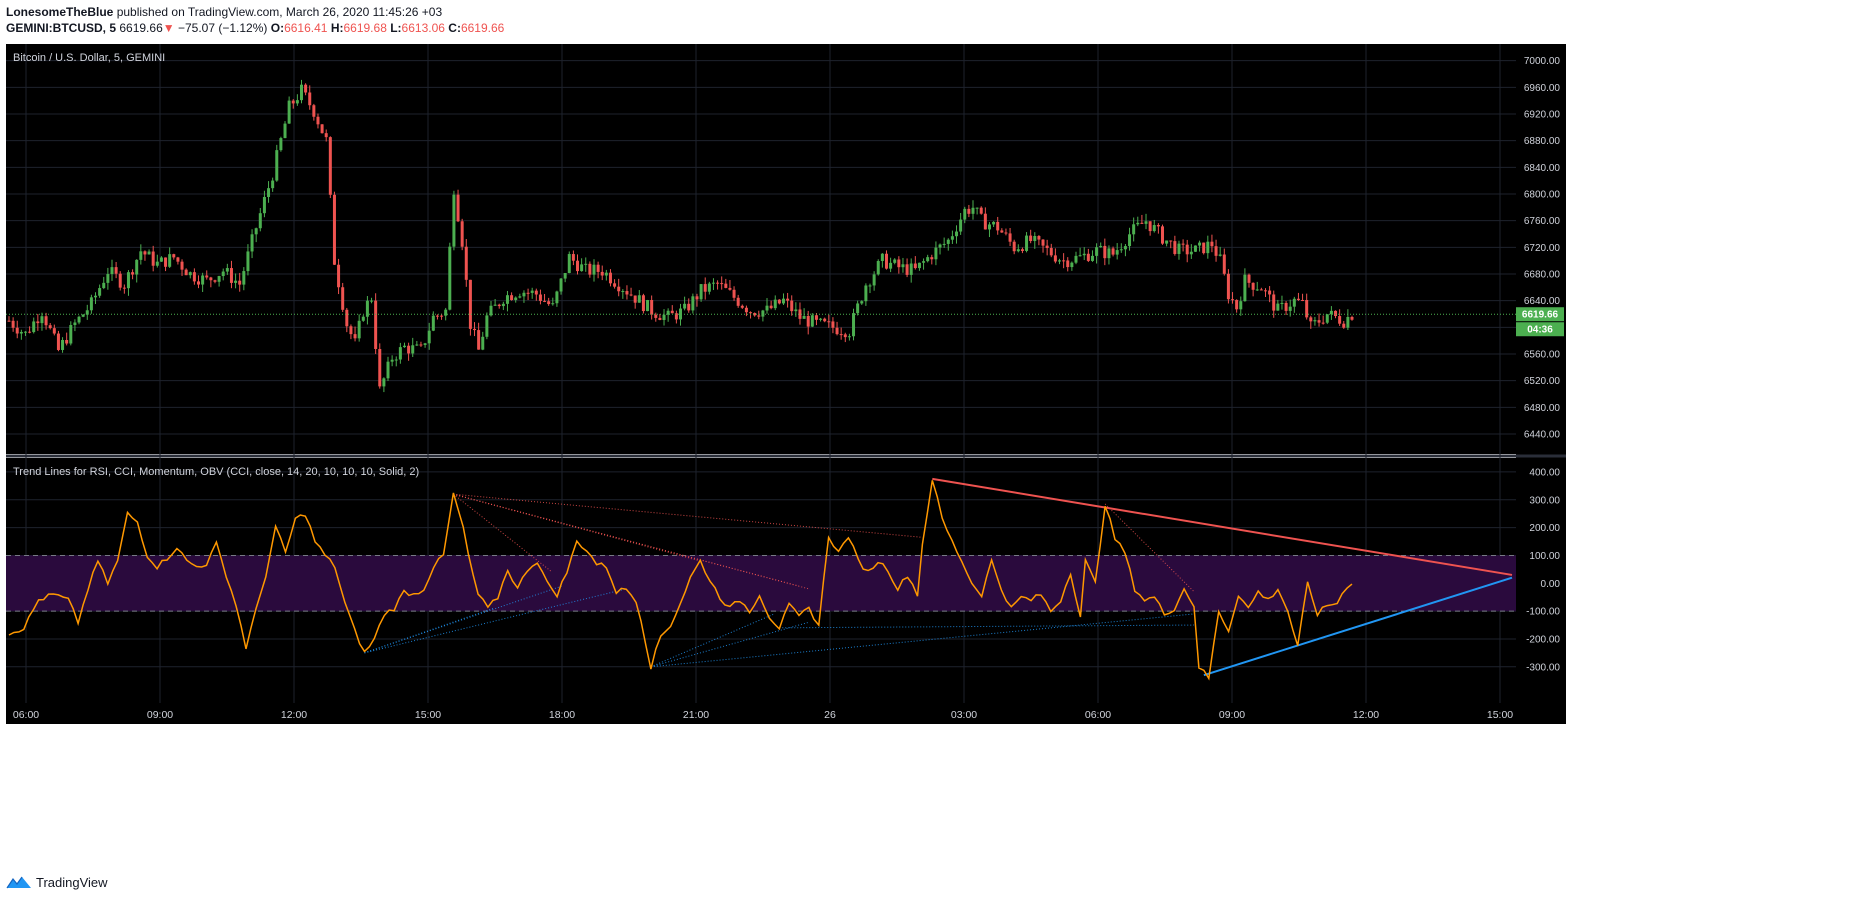  I want to click on time-axis, so click(761, 713).